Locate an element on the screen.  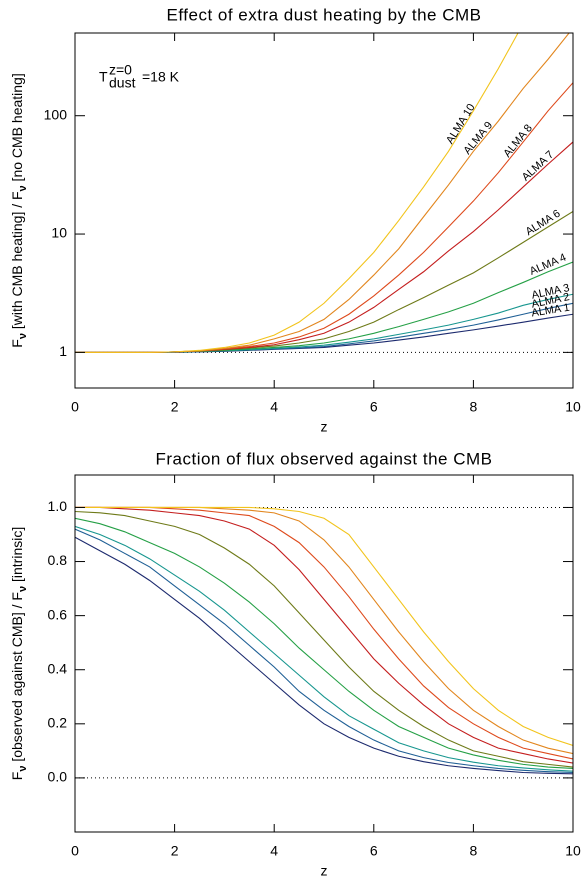
series-label: ALMA 7 is located at coordinates (538, 166).